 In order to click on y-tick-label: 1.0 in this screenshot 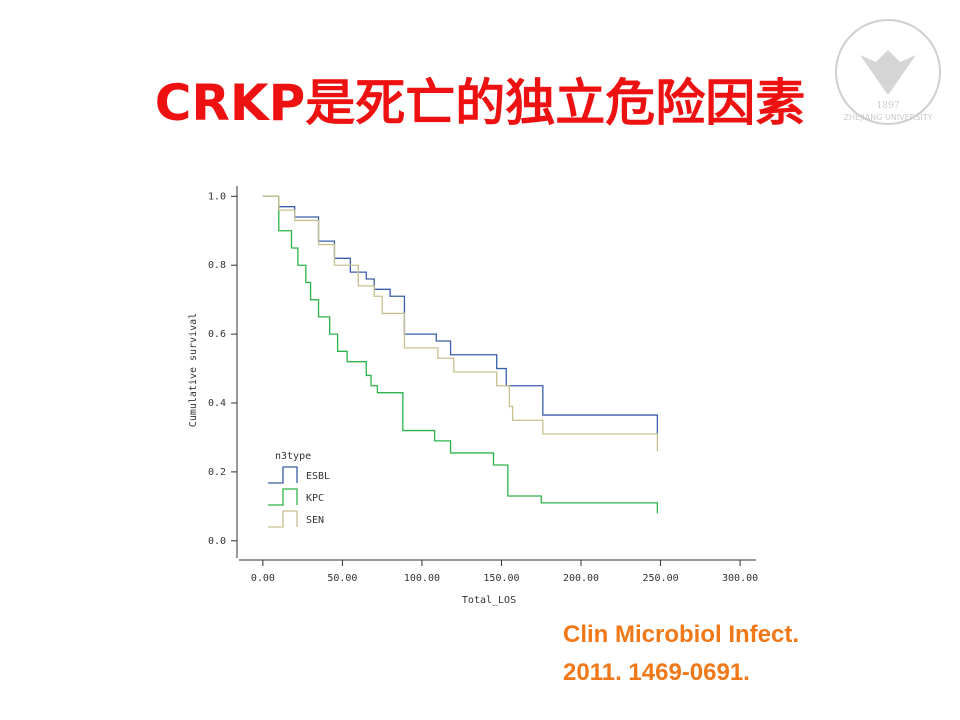, I will do `click(217, 196)`.